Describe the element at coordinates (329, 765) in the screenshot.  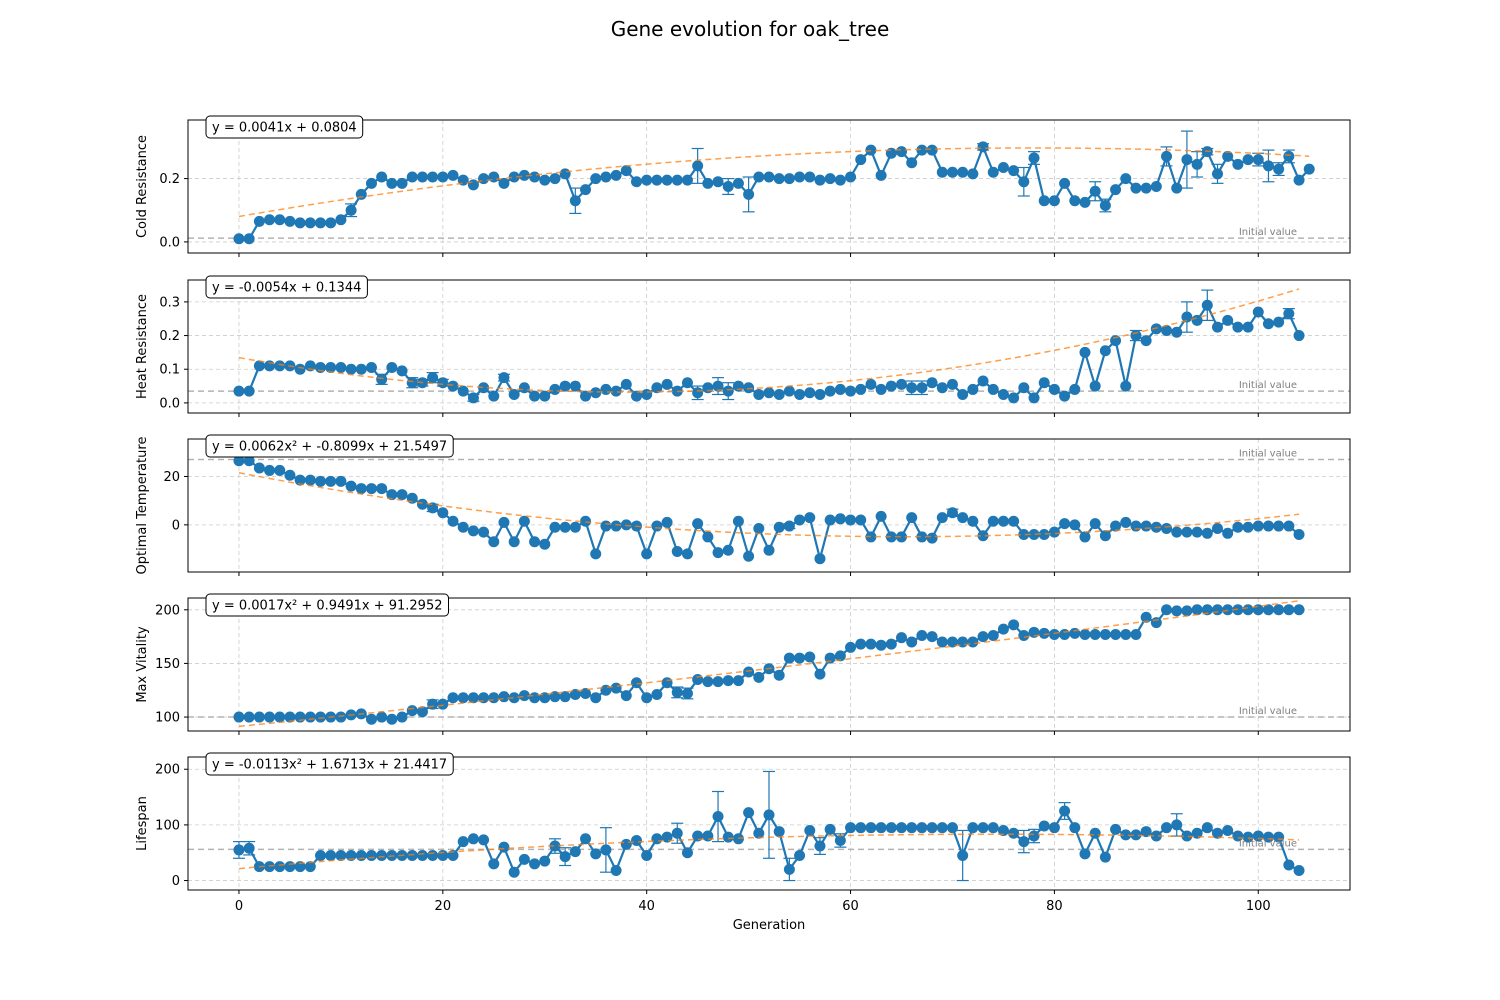
I see `equation-text: y = -0.0113x² + 1.6713x + 21.4417` at that location.